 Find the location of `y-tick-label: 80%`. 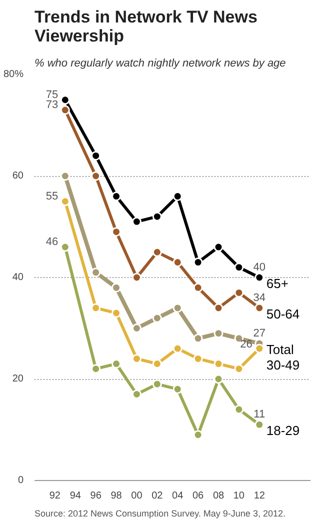

y-tick-label: 80% is located at coordinates (13, 74).